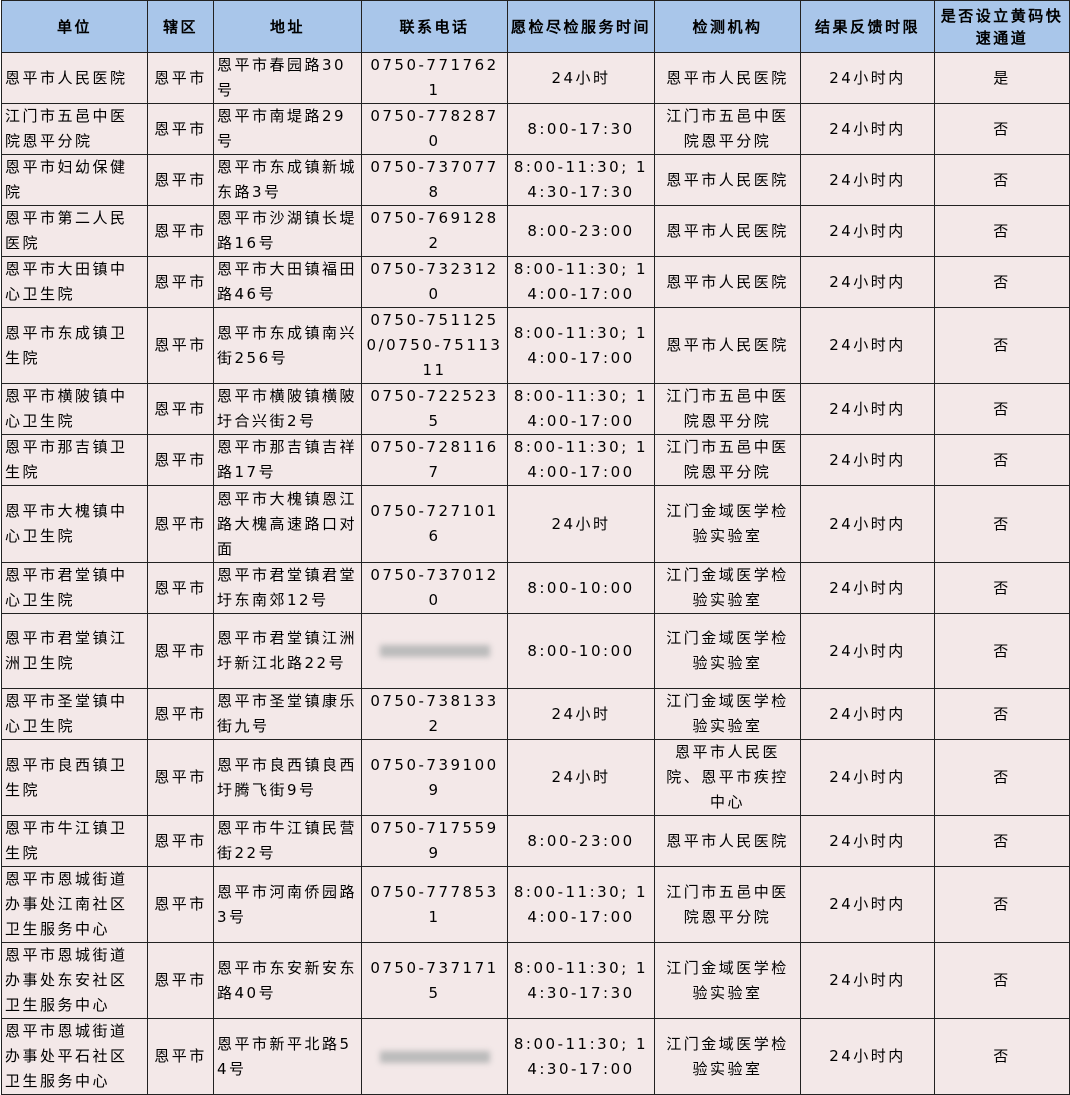 Image resolution: width=1070 pixels, height=1095 pixels. Describe the element at coordinates (287, 980) in the screenshot. I see `cell: 恩平市东安新安东路40号` at that location.